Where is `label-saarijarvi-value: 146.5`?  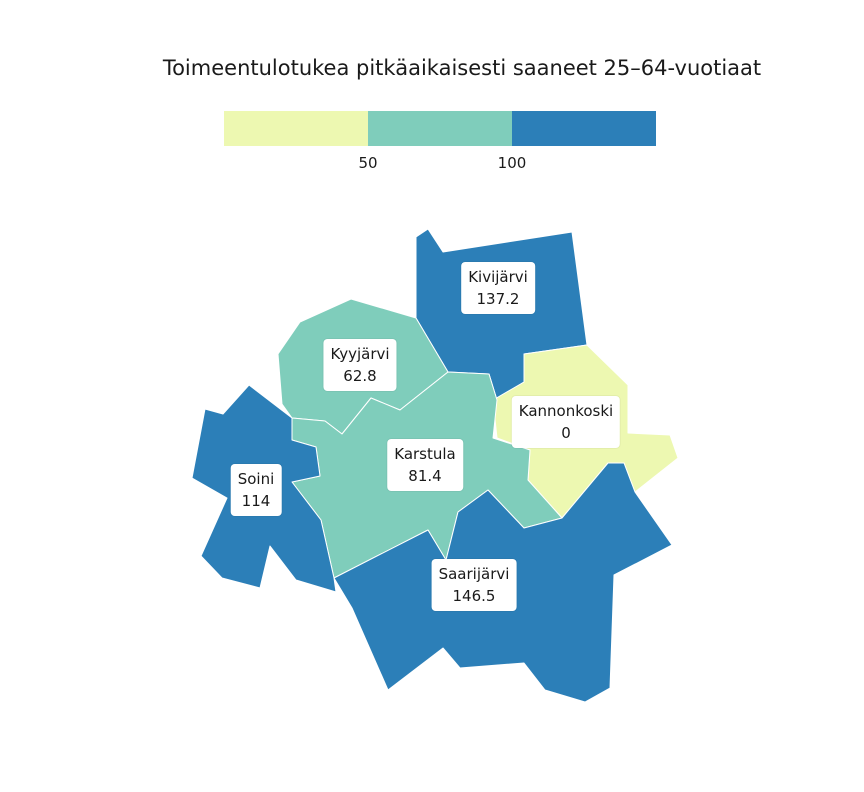
label-saarijarvi-value: 146.5 is located at coordinates (474, 596).